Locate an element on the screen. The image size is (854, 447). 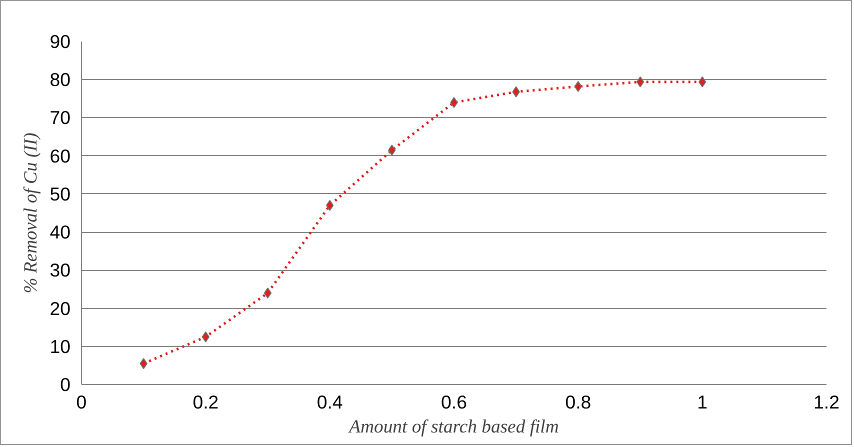
y-tick-label: 0 is located at coordinates (65, 384).